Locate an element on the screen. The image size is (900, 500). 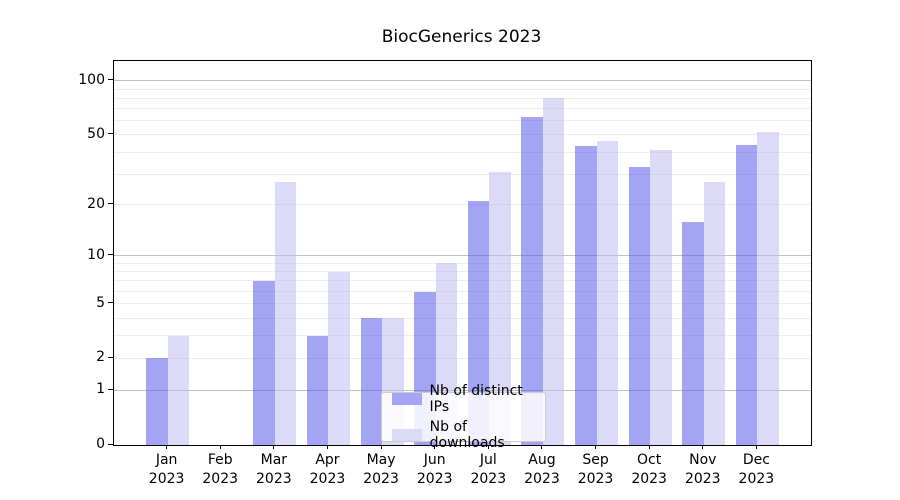
chart-title: BiocGenerics 2023 is located at coordinates (461, 37).